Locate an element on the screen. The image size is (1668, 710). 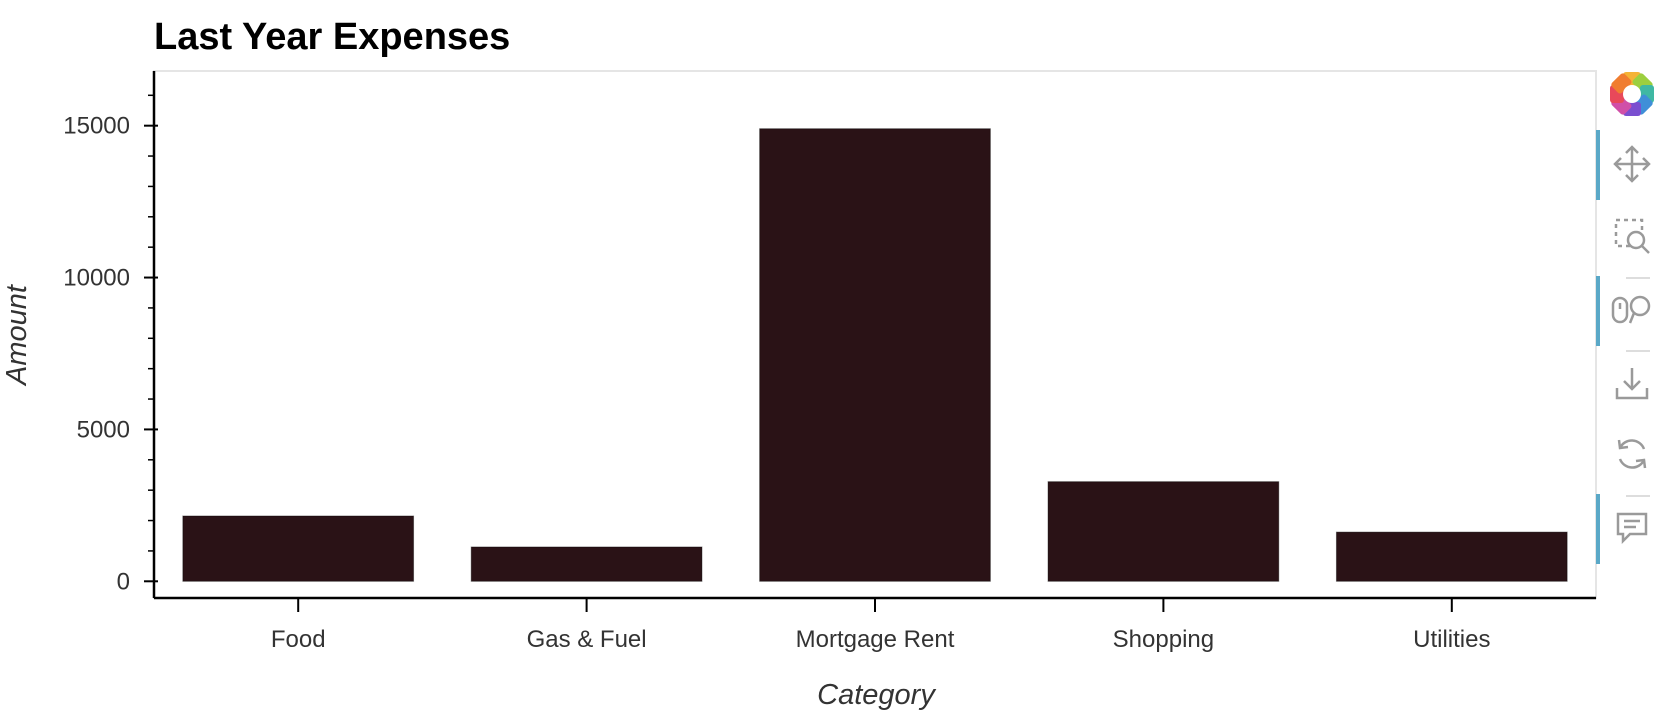
bar-utilities is located at coordinates (1451, 556).